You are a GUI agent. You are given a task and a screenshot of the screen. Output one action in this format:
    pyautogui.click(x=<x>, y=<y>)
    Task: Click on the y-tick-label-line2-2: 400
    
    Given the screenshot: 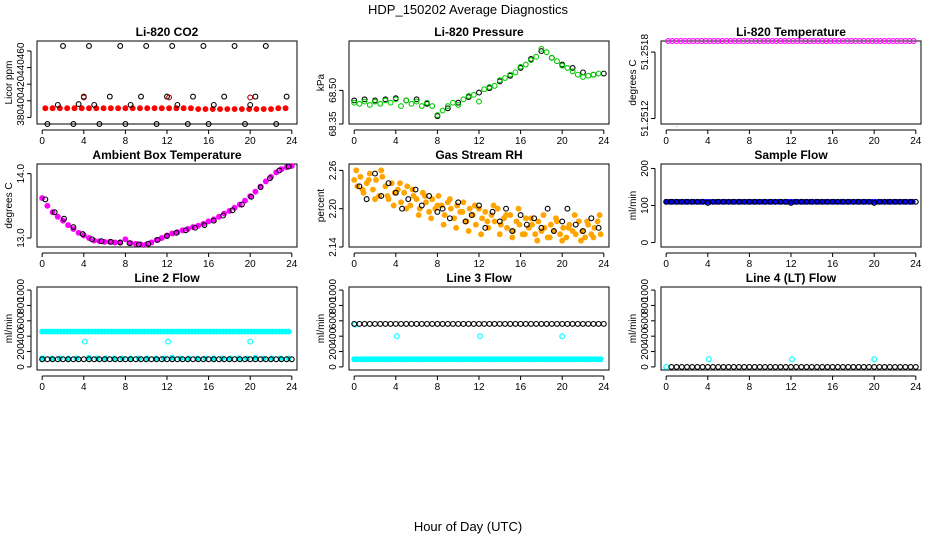 What is the action you would take?
    pyautogui.click(x=21, y=335)
    